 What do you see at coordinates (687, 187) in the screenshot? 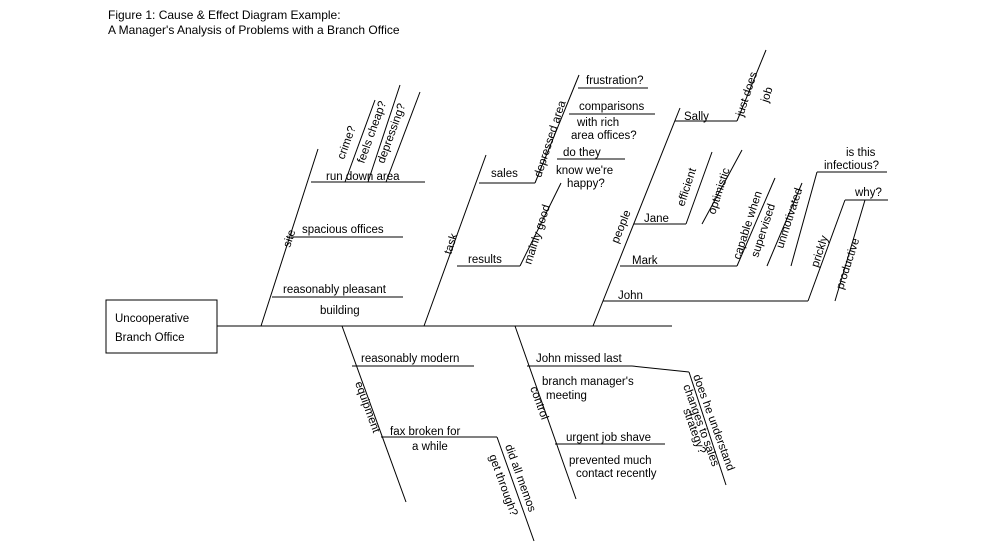
I see `efficient-label: efficient` at bounding box center [687, 187].